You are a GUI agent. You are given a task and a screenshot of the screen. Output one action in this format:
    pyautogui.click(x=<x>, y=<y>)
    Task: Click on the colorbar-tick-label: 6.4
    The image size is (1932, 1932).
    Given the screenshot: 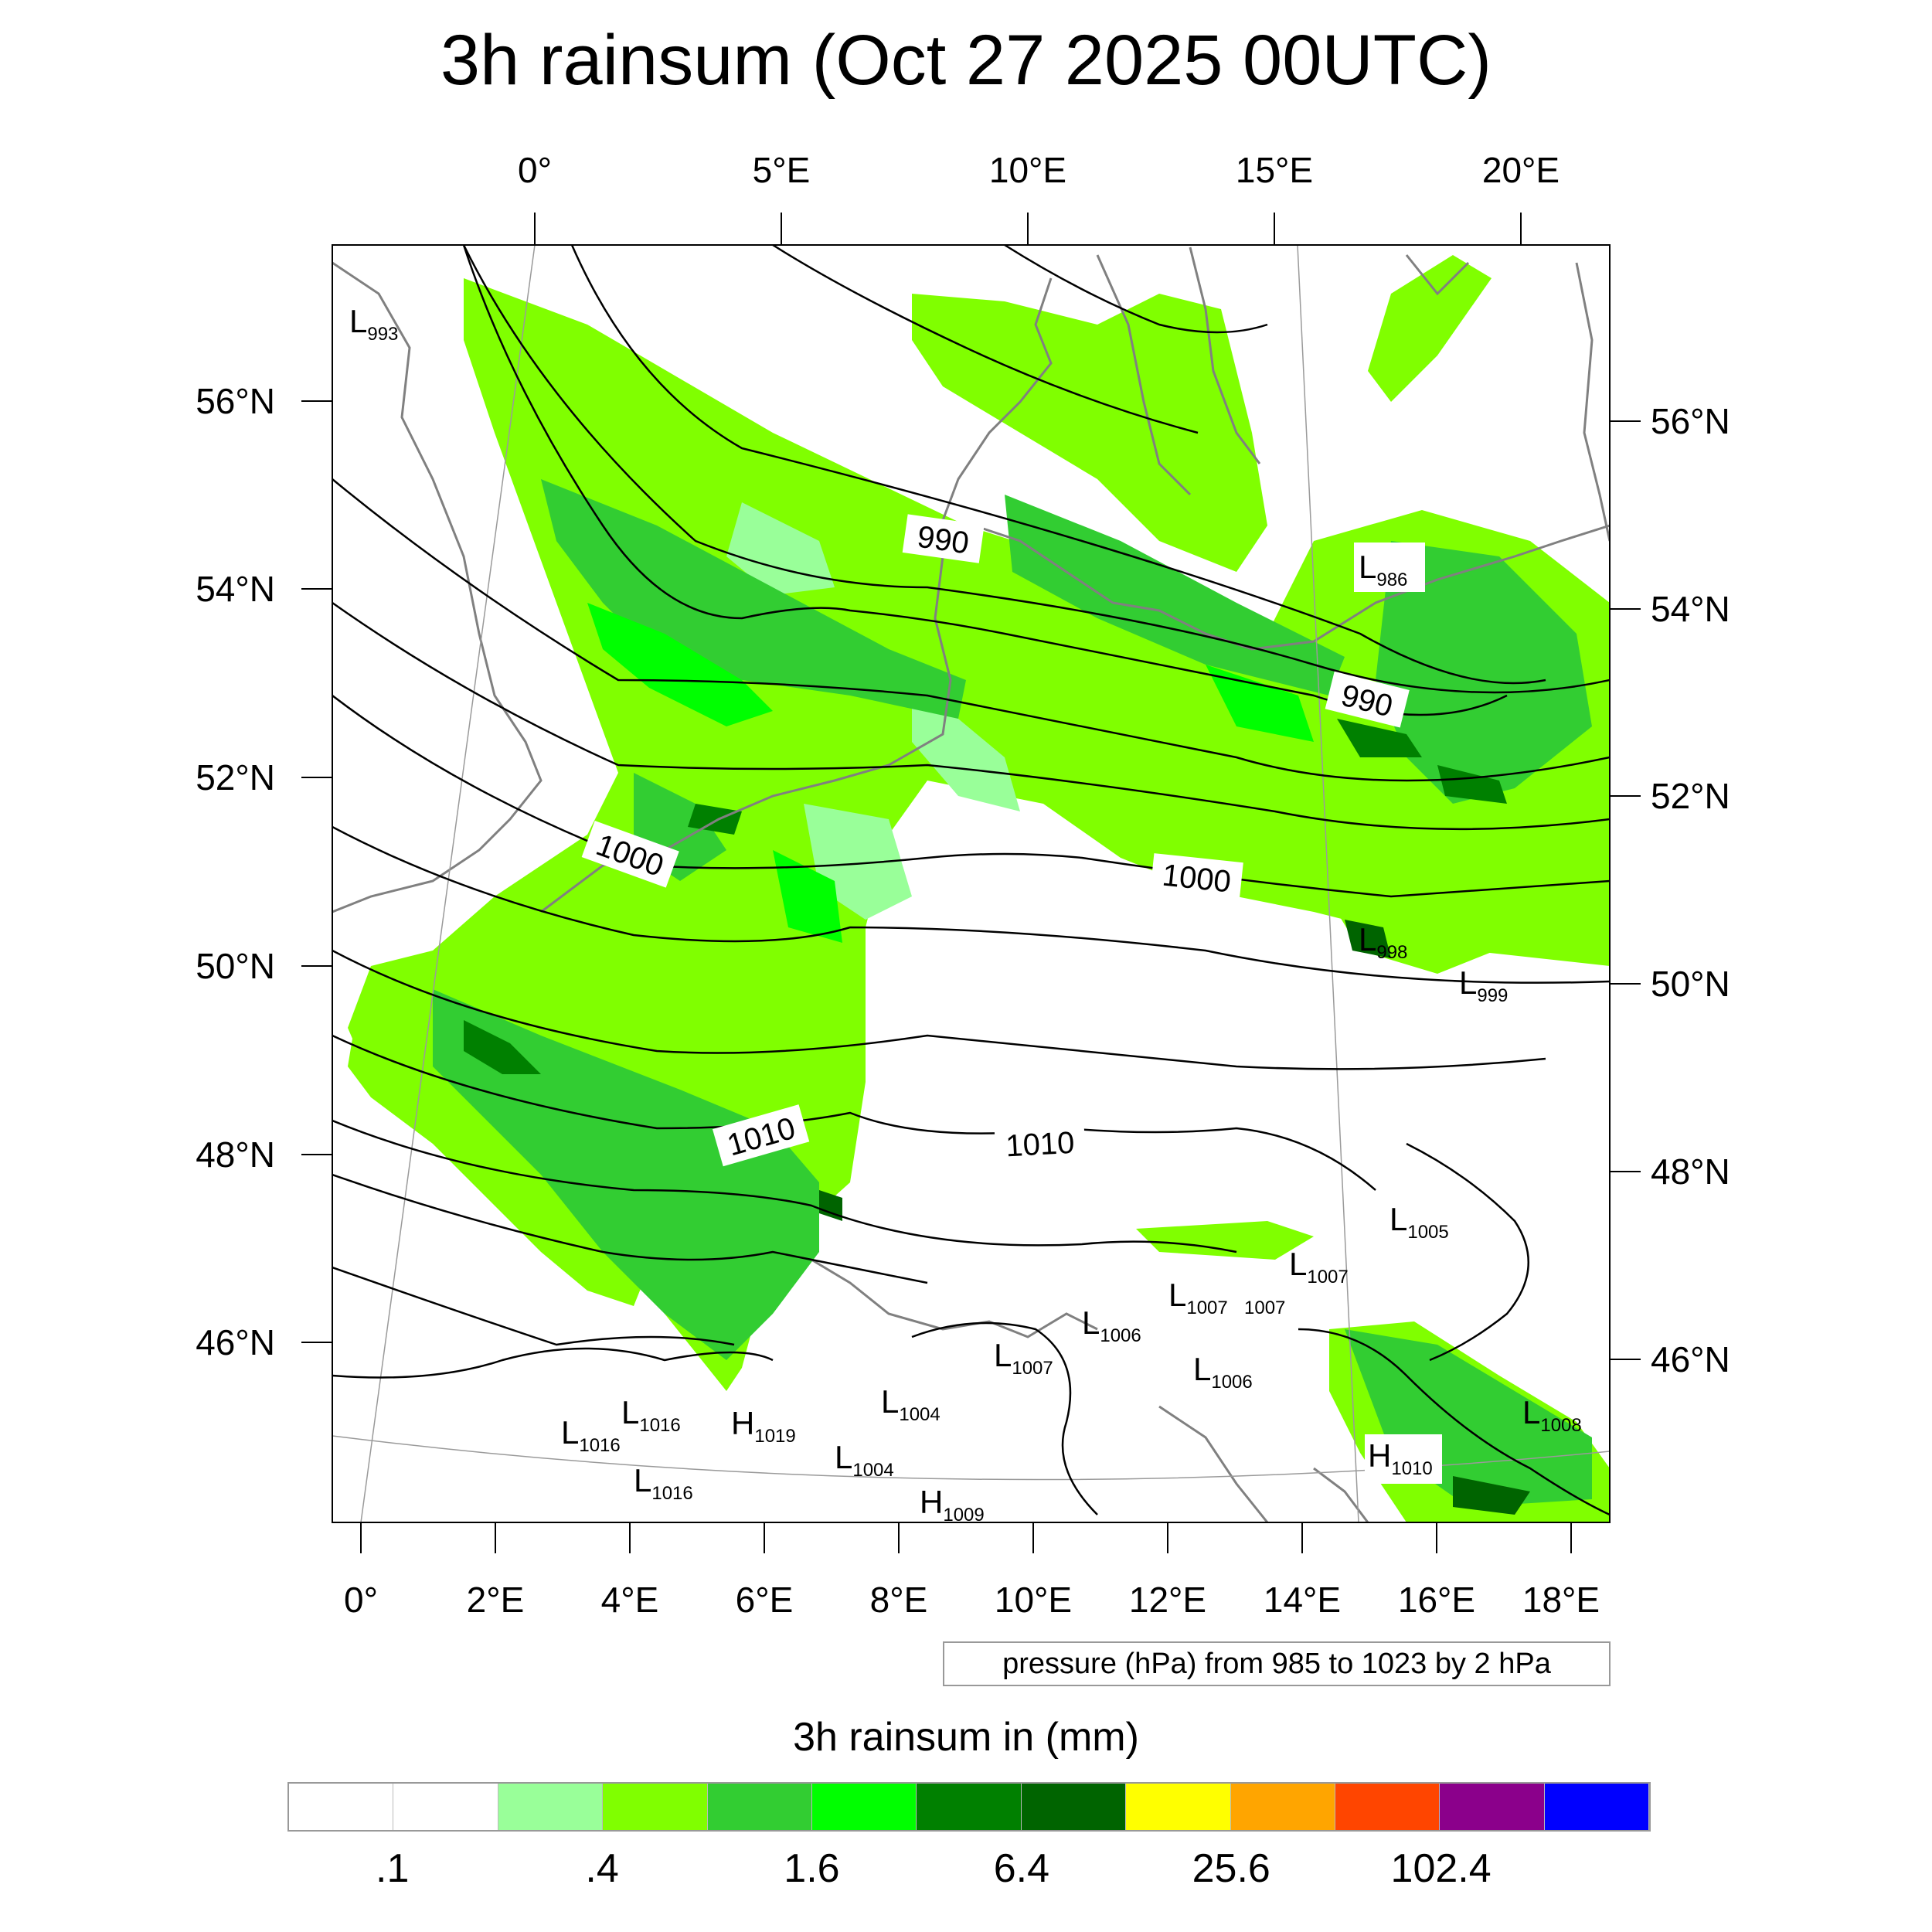 What is the action you would take?
    pyautogui.click(x=1021, y=1869)
    